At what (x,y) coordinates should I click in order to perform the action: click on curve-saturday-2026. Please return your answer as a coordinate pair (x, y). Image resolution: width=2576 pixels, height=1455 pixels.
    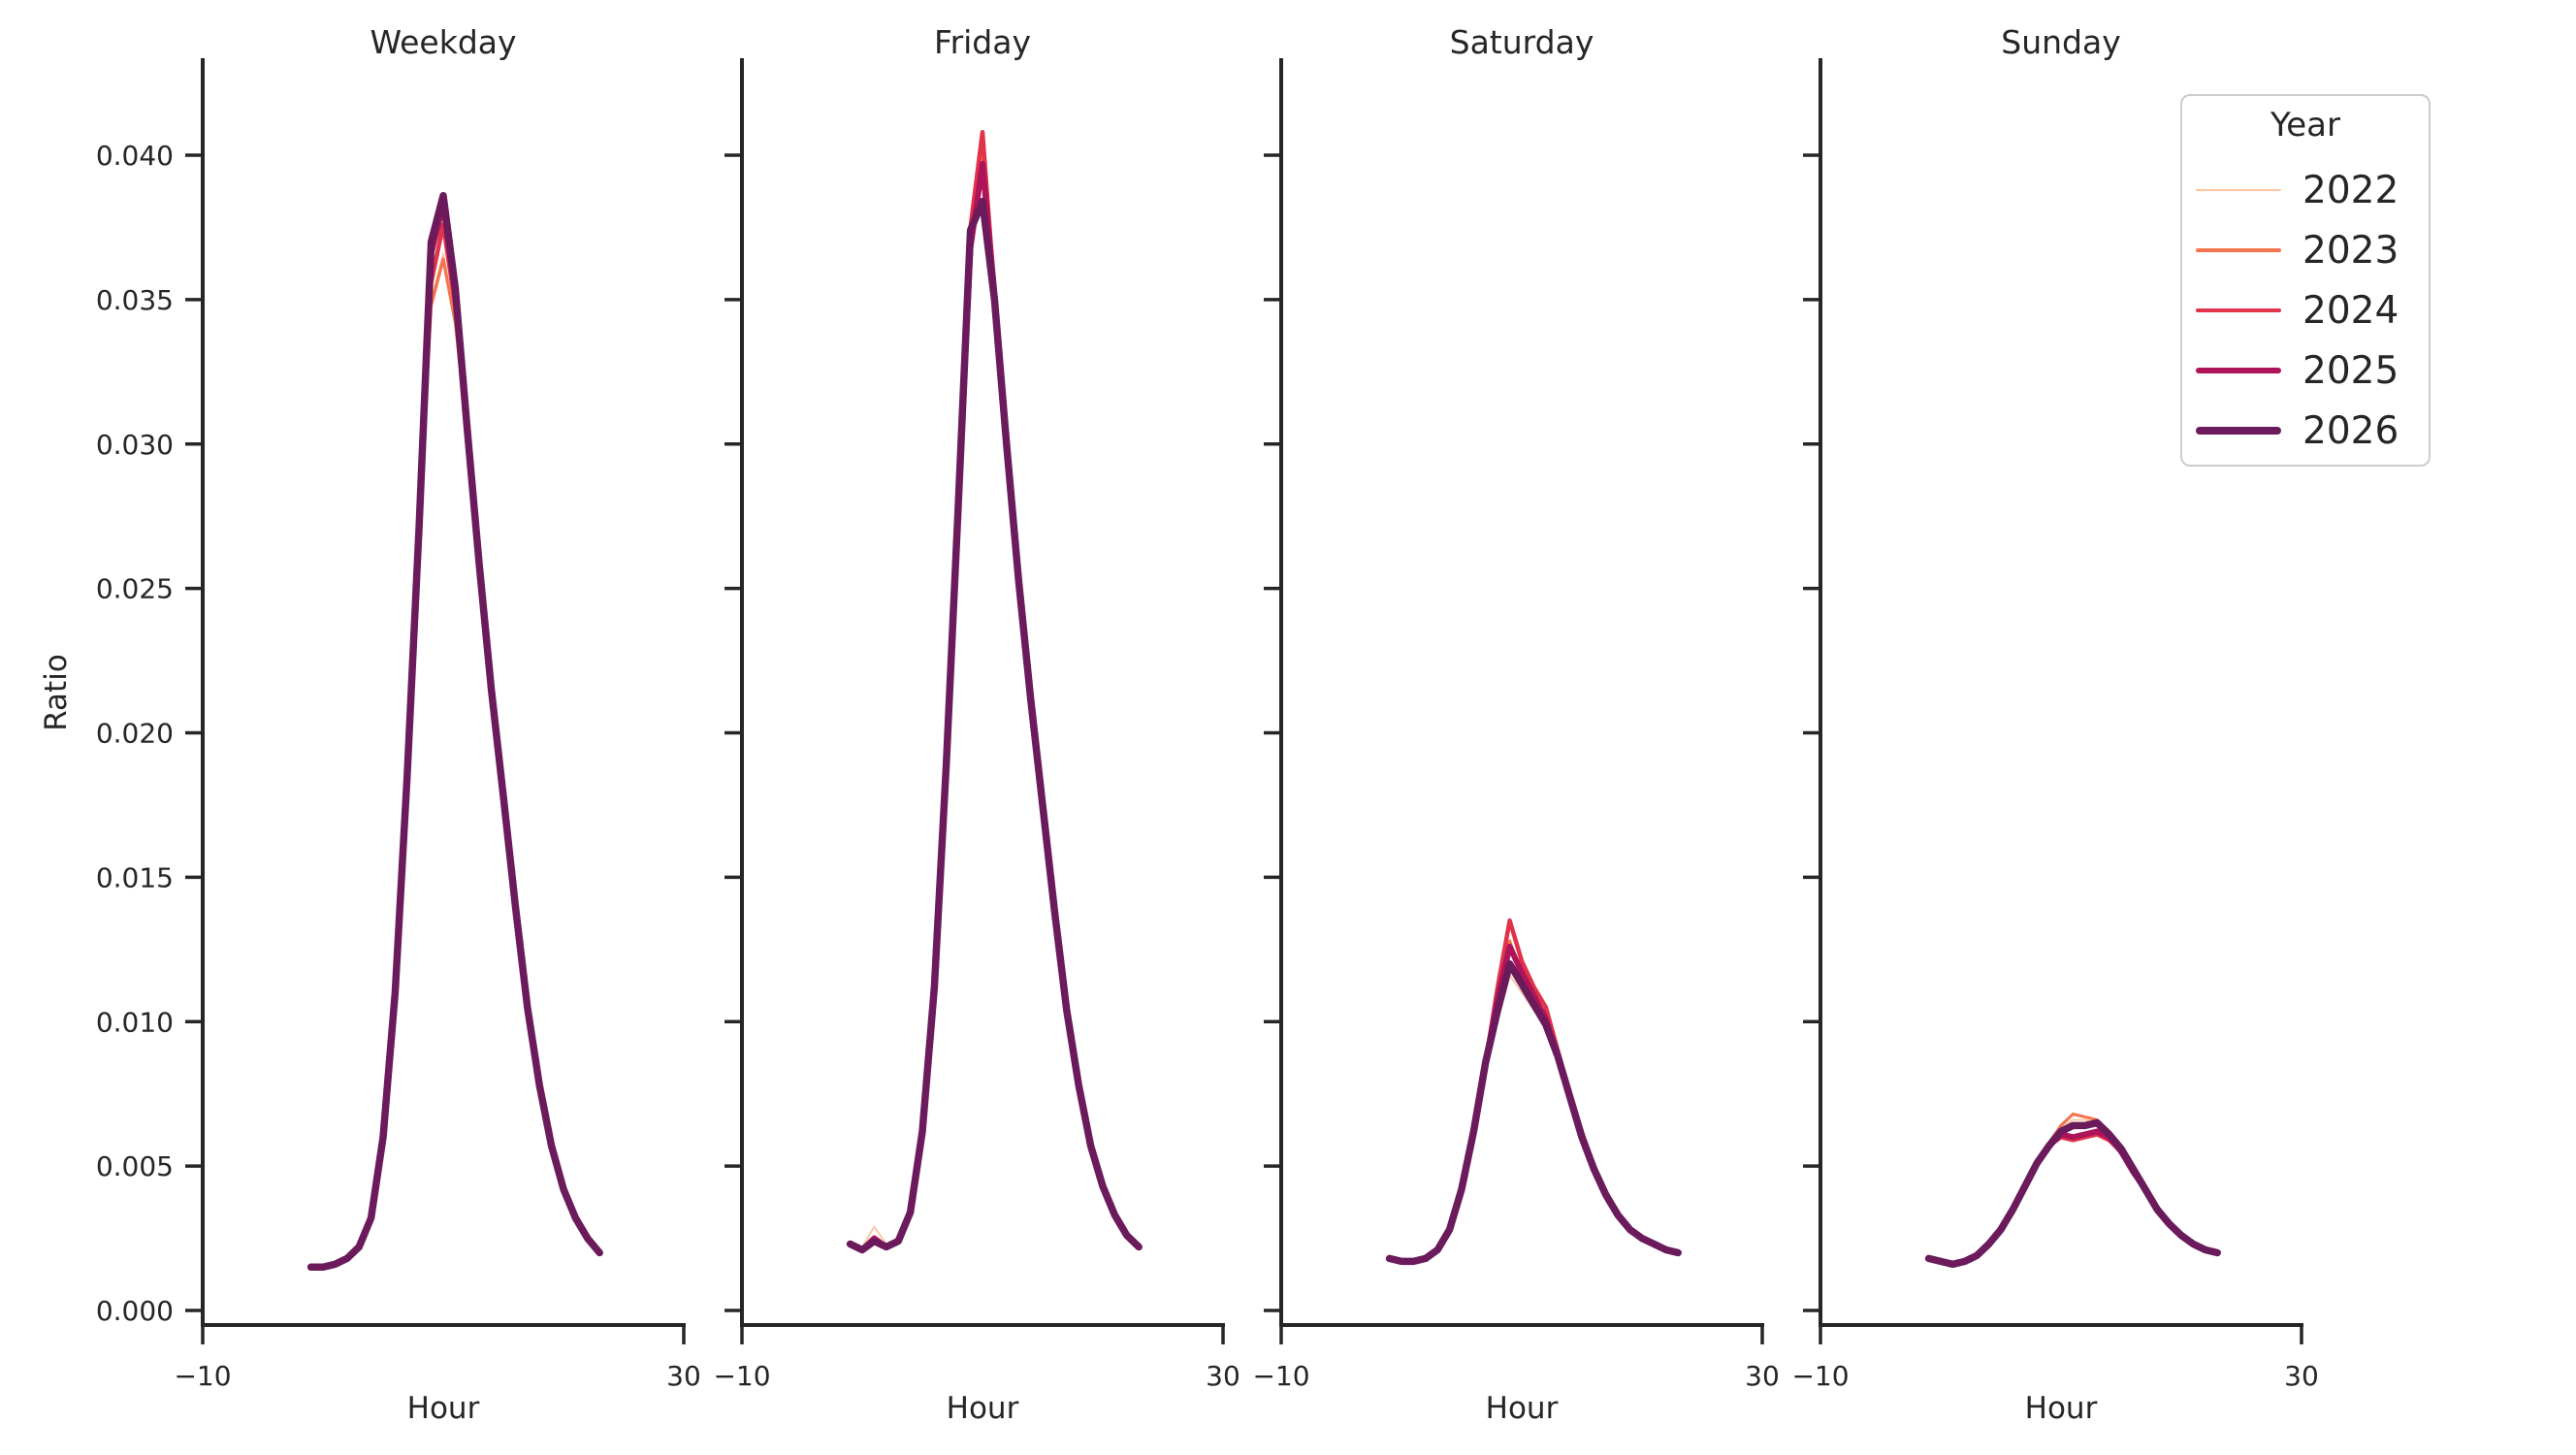
    Looking at the image, I should click on (1533, 1112).